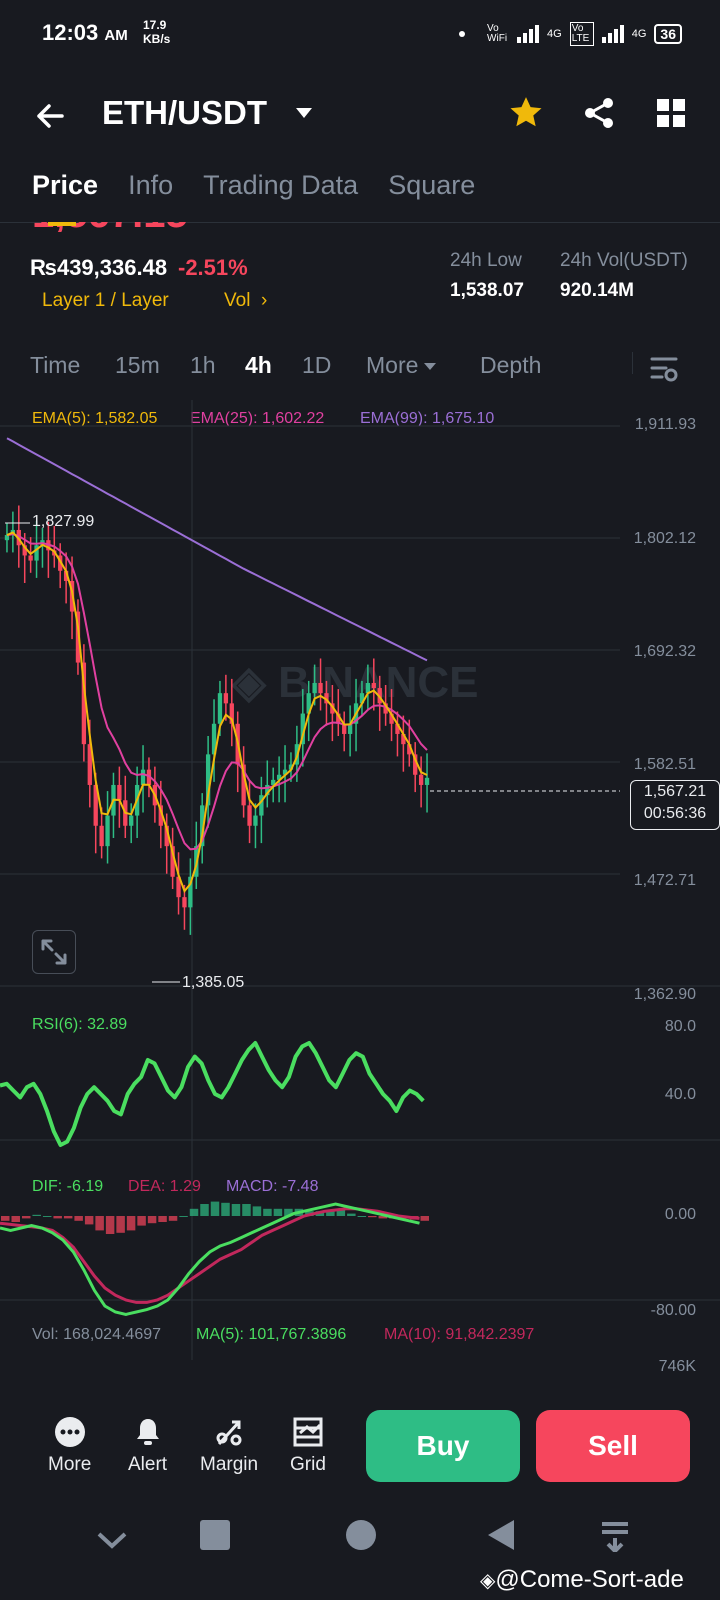 The width and height of the screenshot is (720, 1600). I want to click on price-axis-5: 1,362.90, so click(664, 994).